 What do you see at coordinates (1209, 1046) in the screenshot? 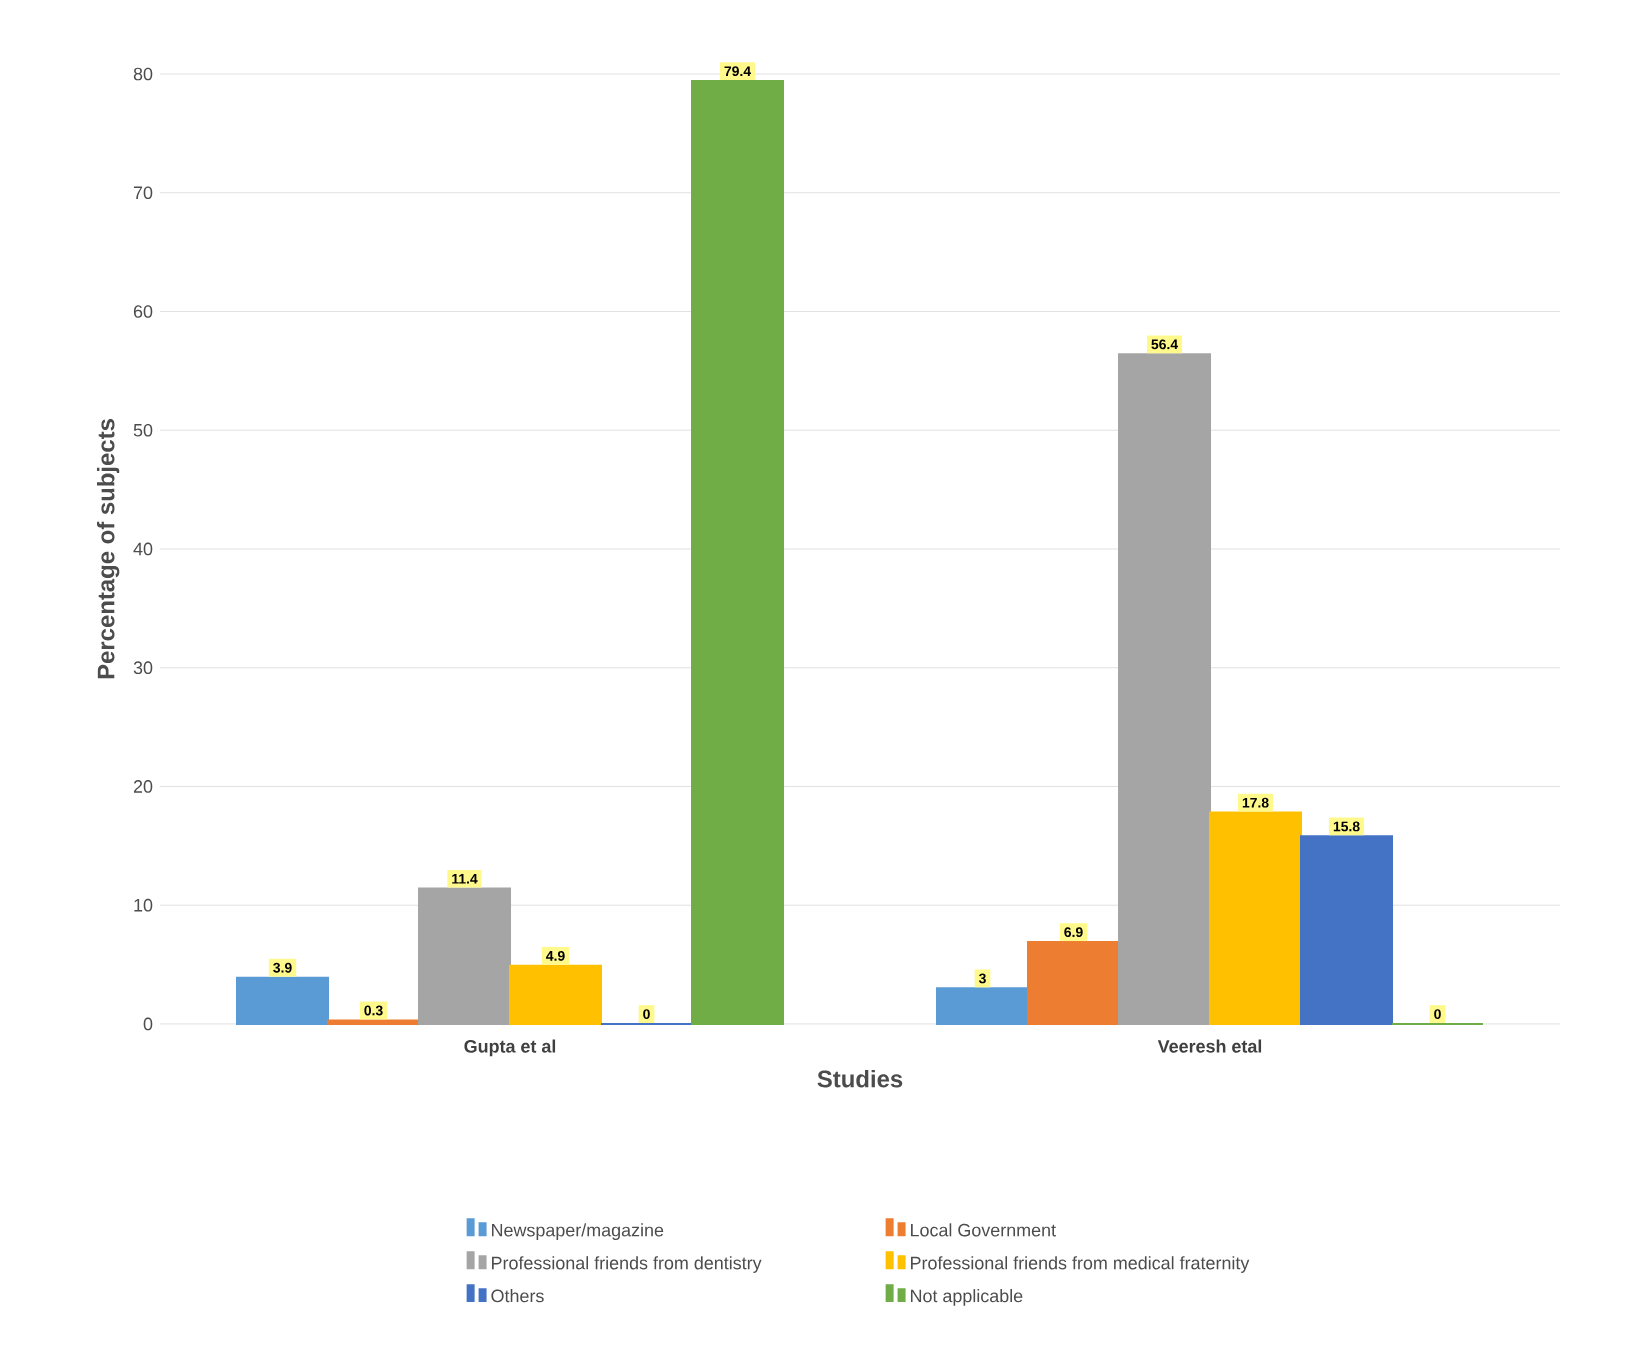
I see `x-tick-label: Veeresh etal` at bounding box center [1209, 1046].